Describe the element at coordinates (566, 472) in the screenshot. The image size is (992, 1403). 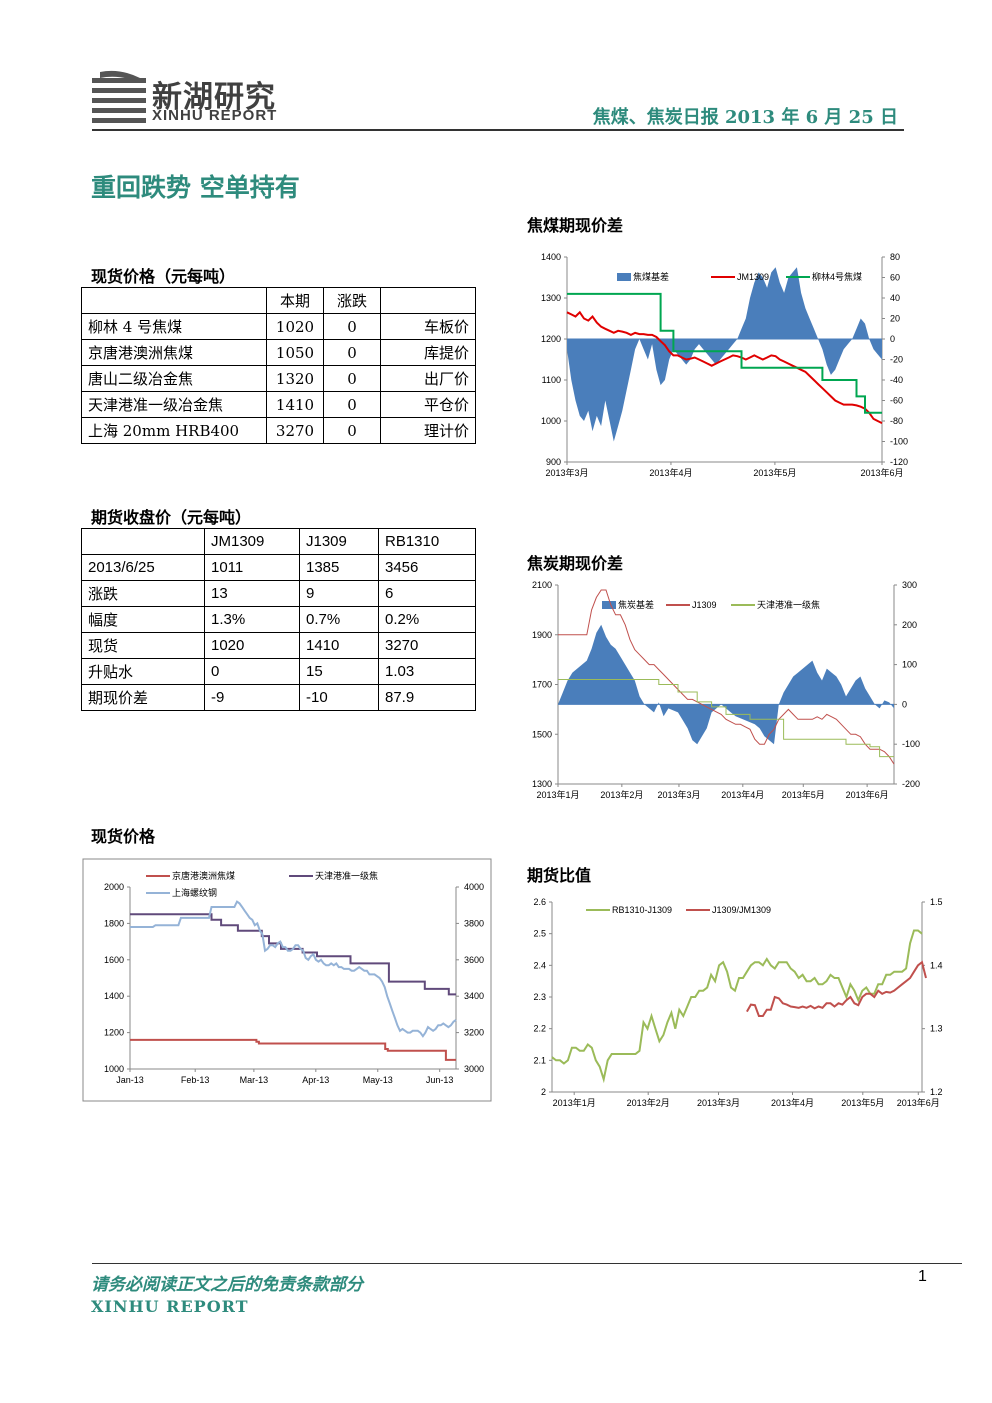
I see `x-tick-label: 2013年3月` at that location.